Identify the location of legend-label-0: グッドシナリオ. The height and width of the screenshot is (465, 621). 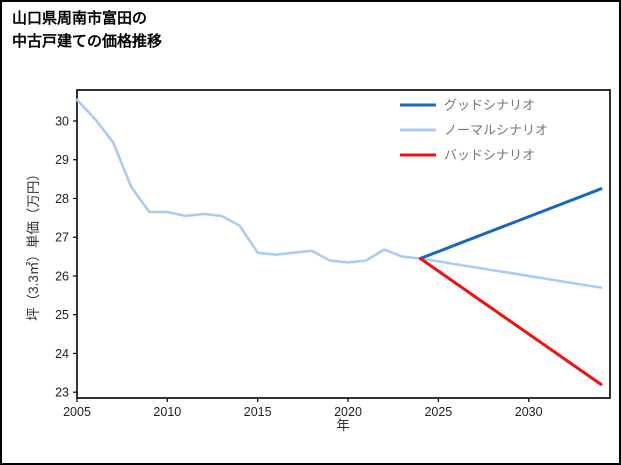
(489, 105).